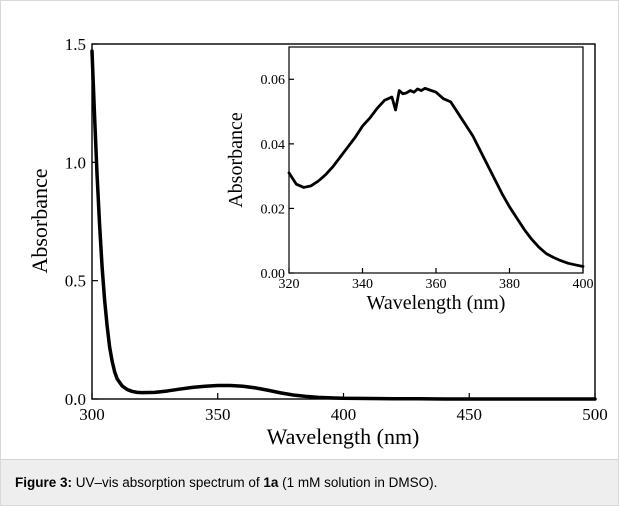  Describe the element at coordinates (436, 303) in the screenshot. I see `inset-x-axis-label: Wavelength (nm)` at that location.